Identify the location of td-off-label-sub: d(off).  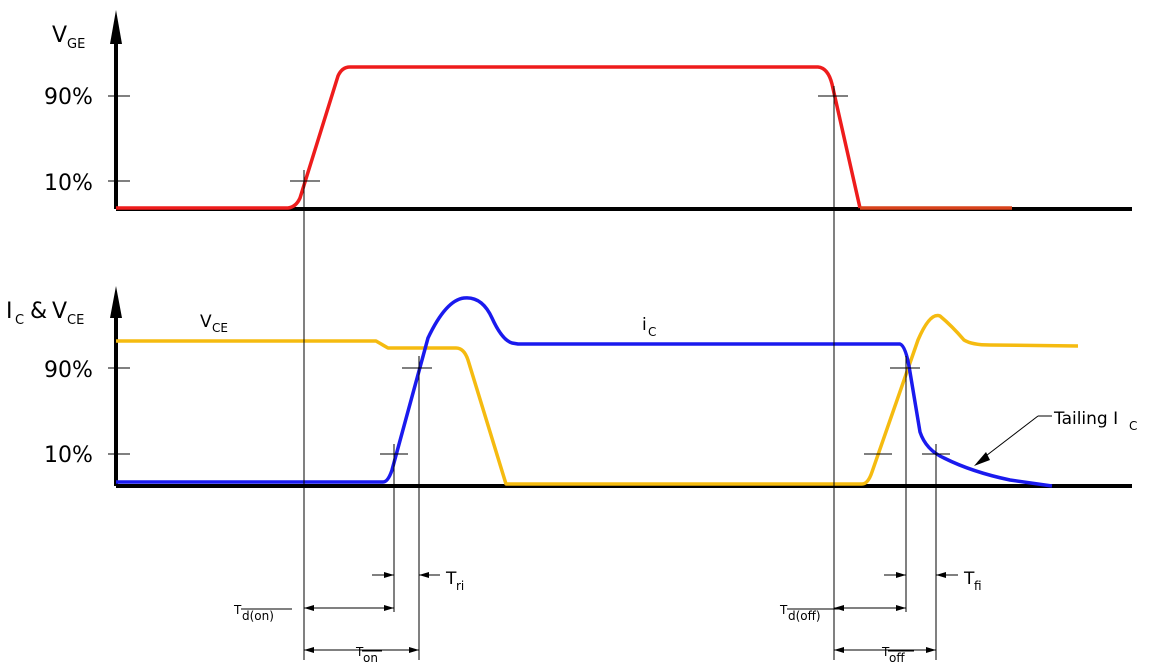
(804, 616).